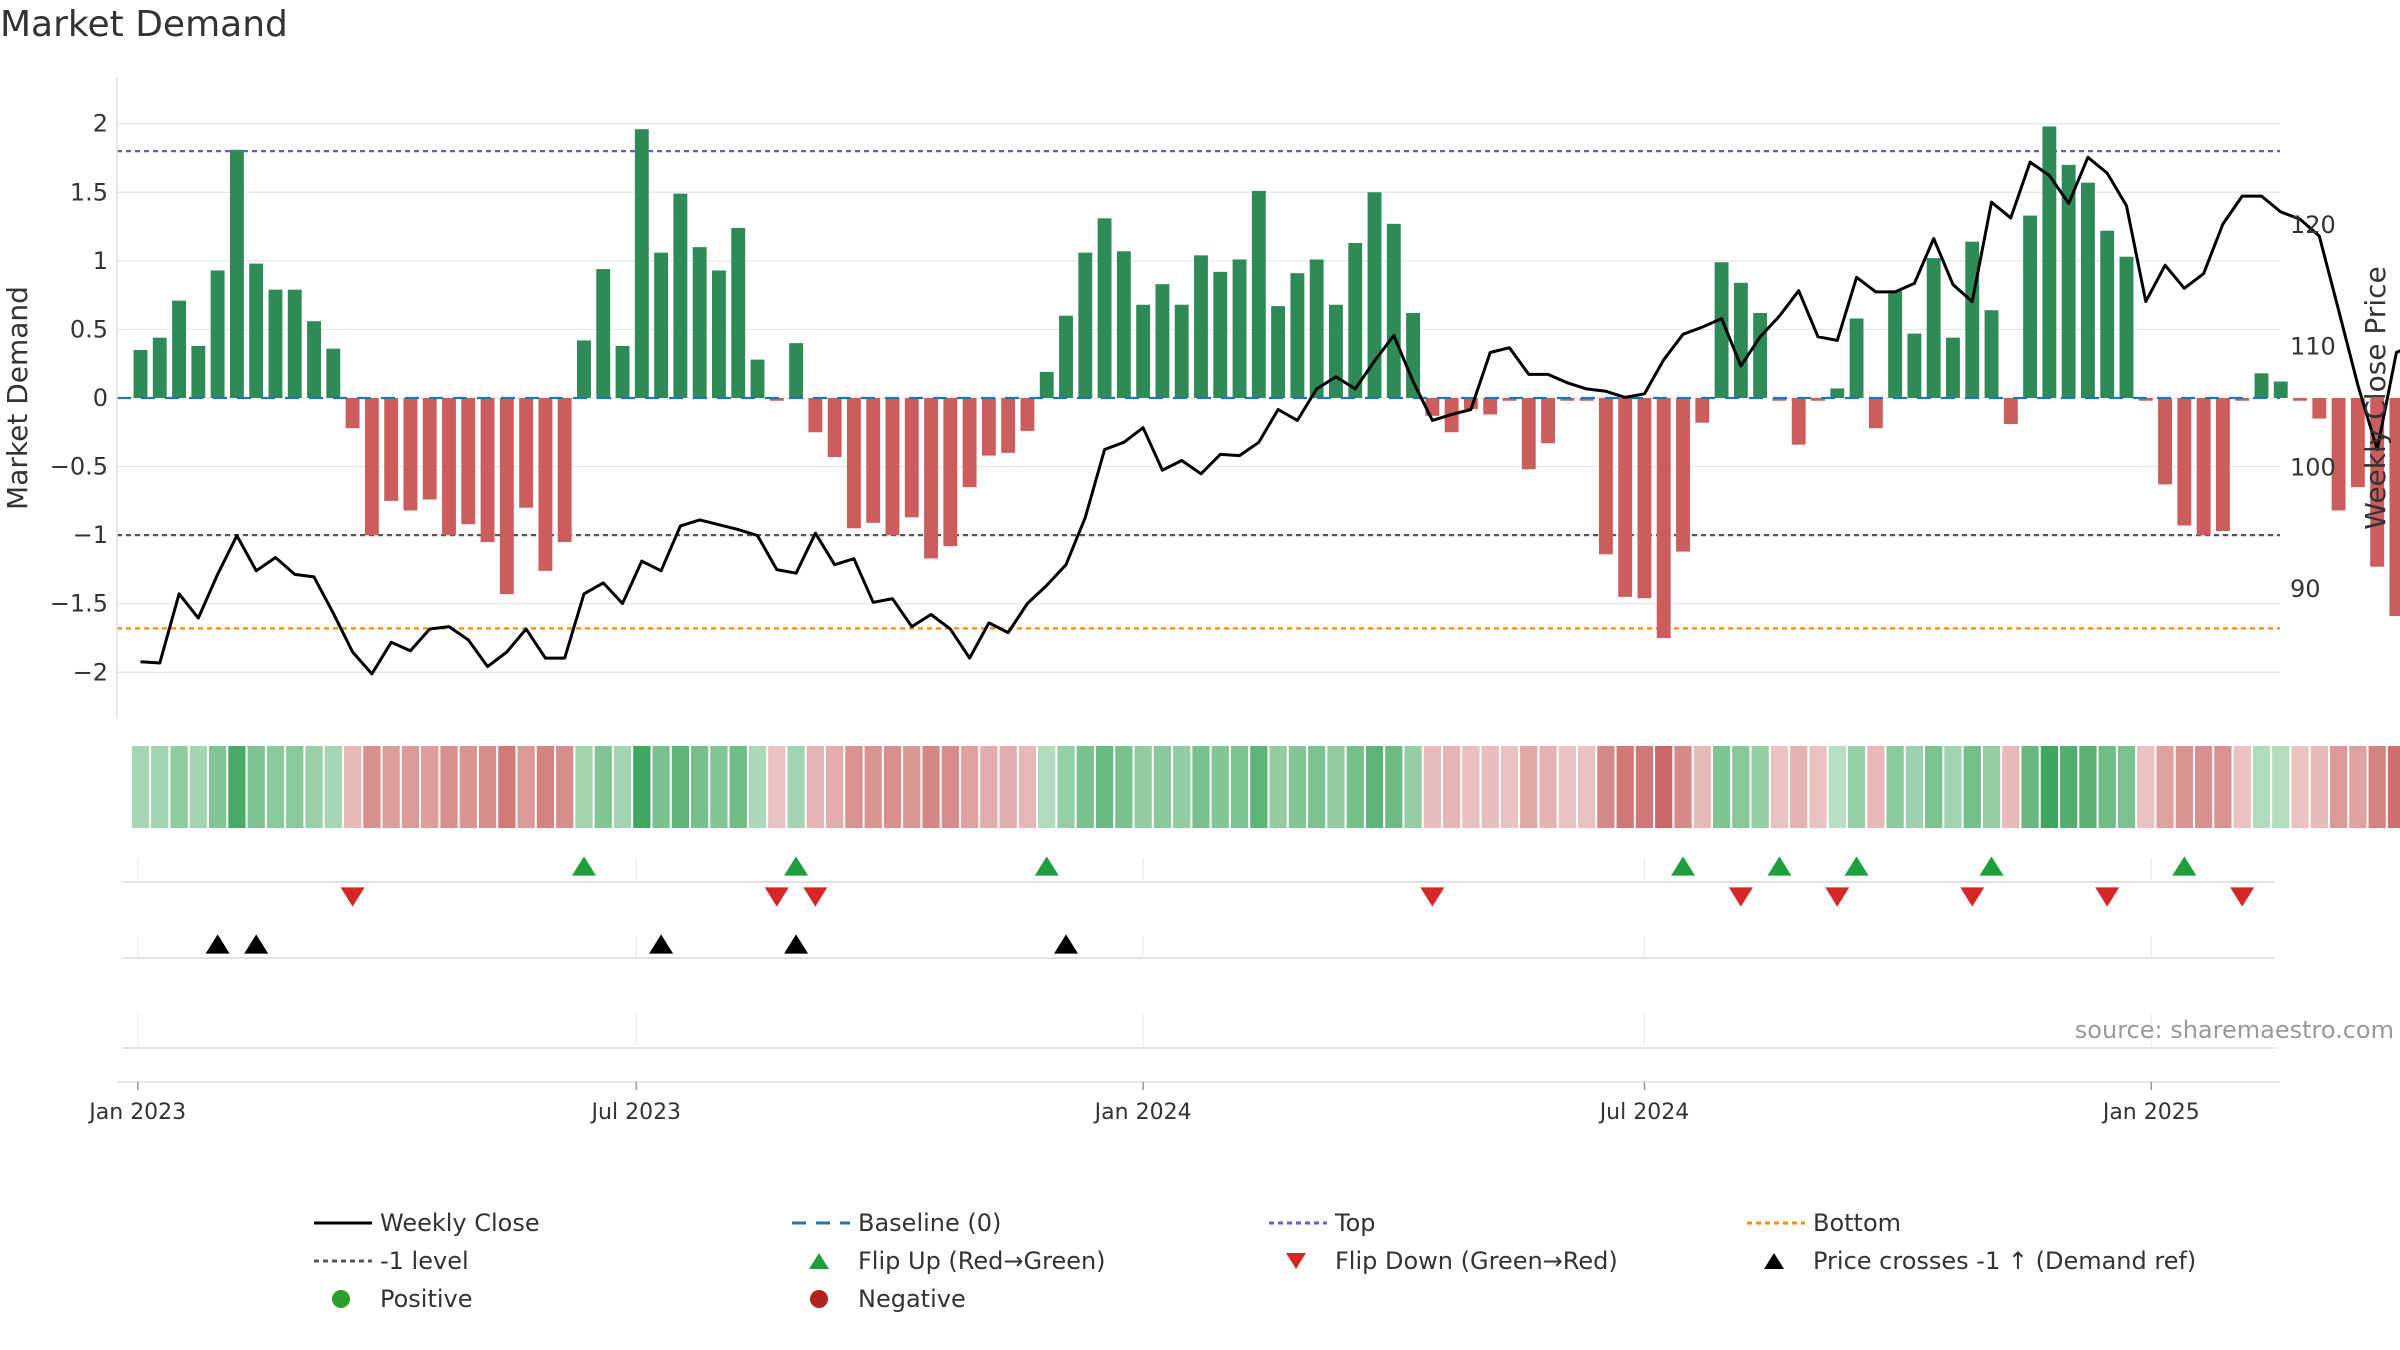 The image size is (2400, 1350). I want to click on y-tick-label: 2, so click(100, 124).